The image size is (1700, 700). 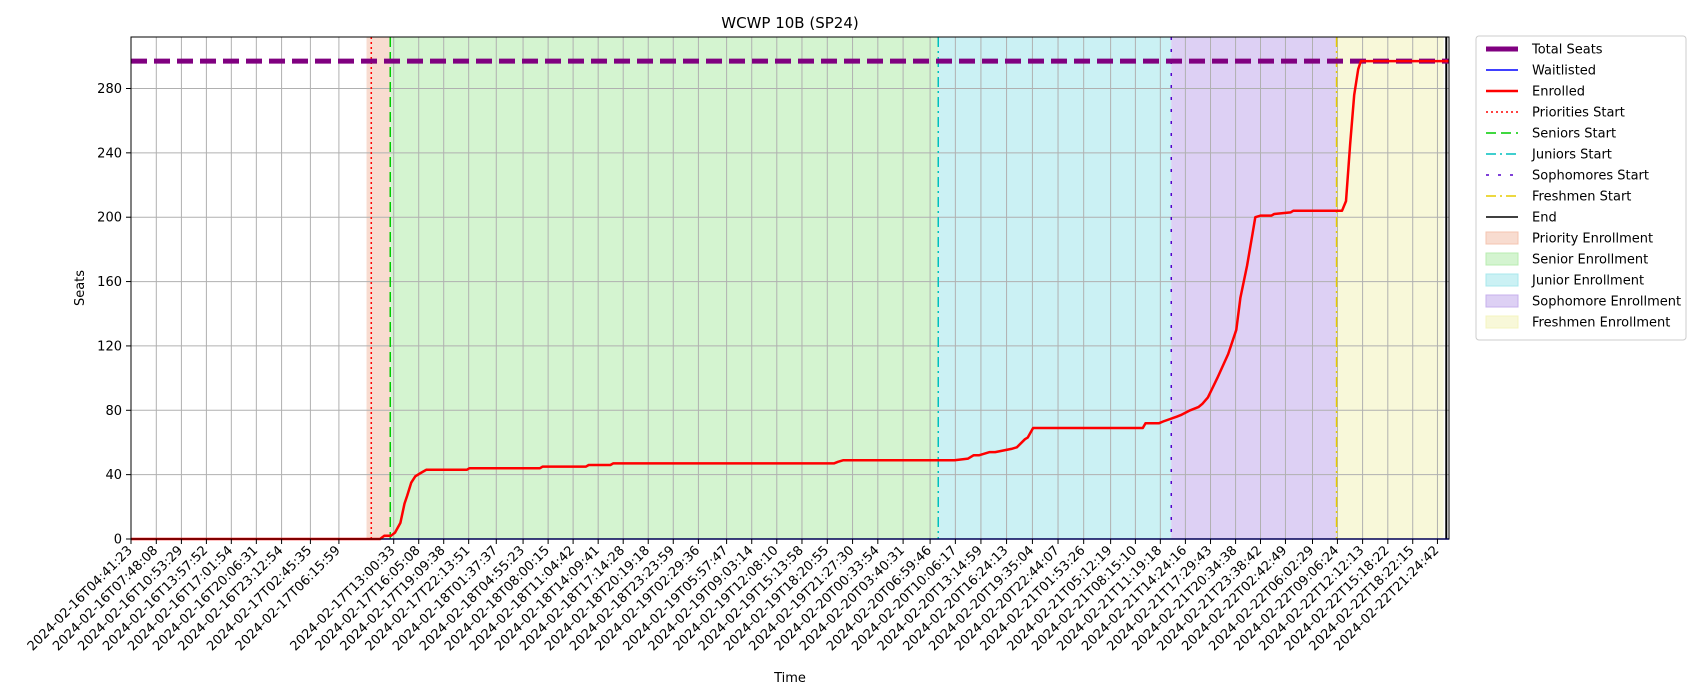 What do you see at coordinates (113, 411) in the screenshot?
I see `y-tick-label: 80` at bounding box center [113, 411].